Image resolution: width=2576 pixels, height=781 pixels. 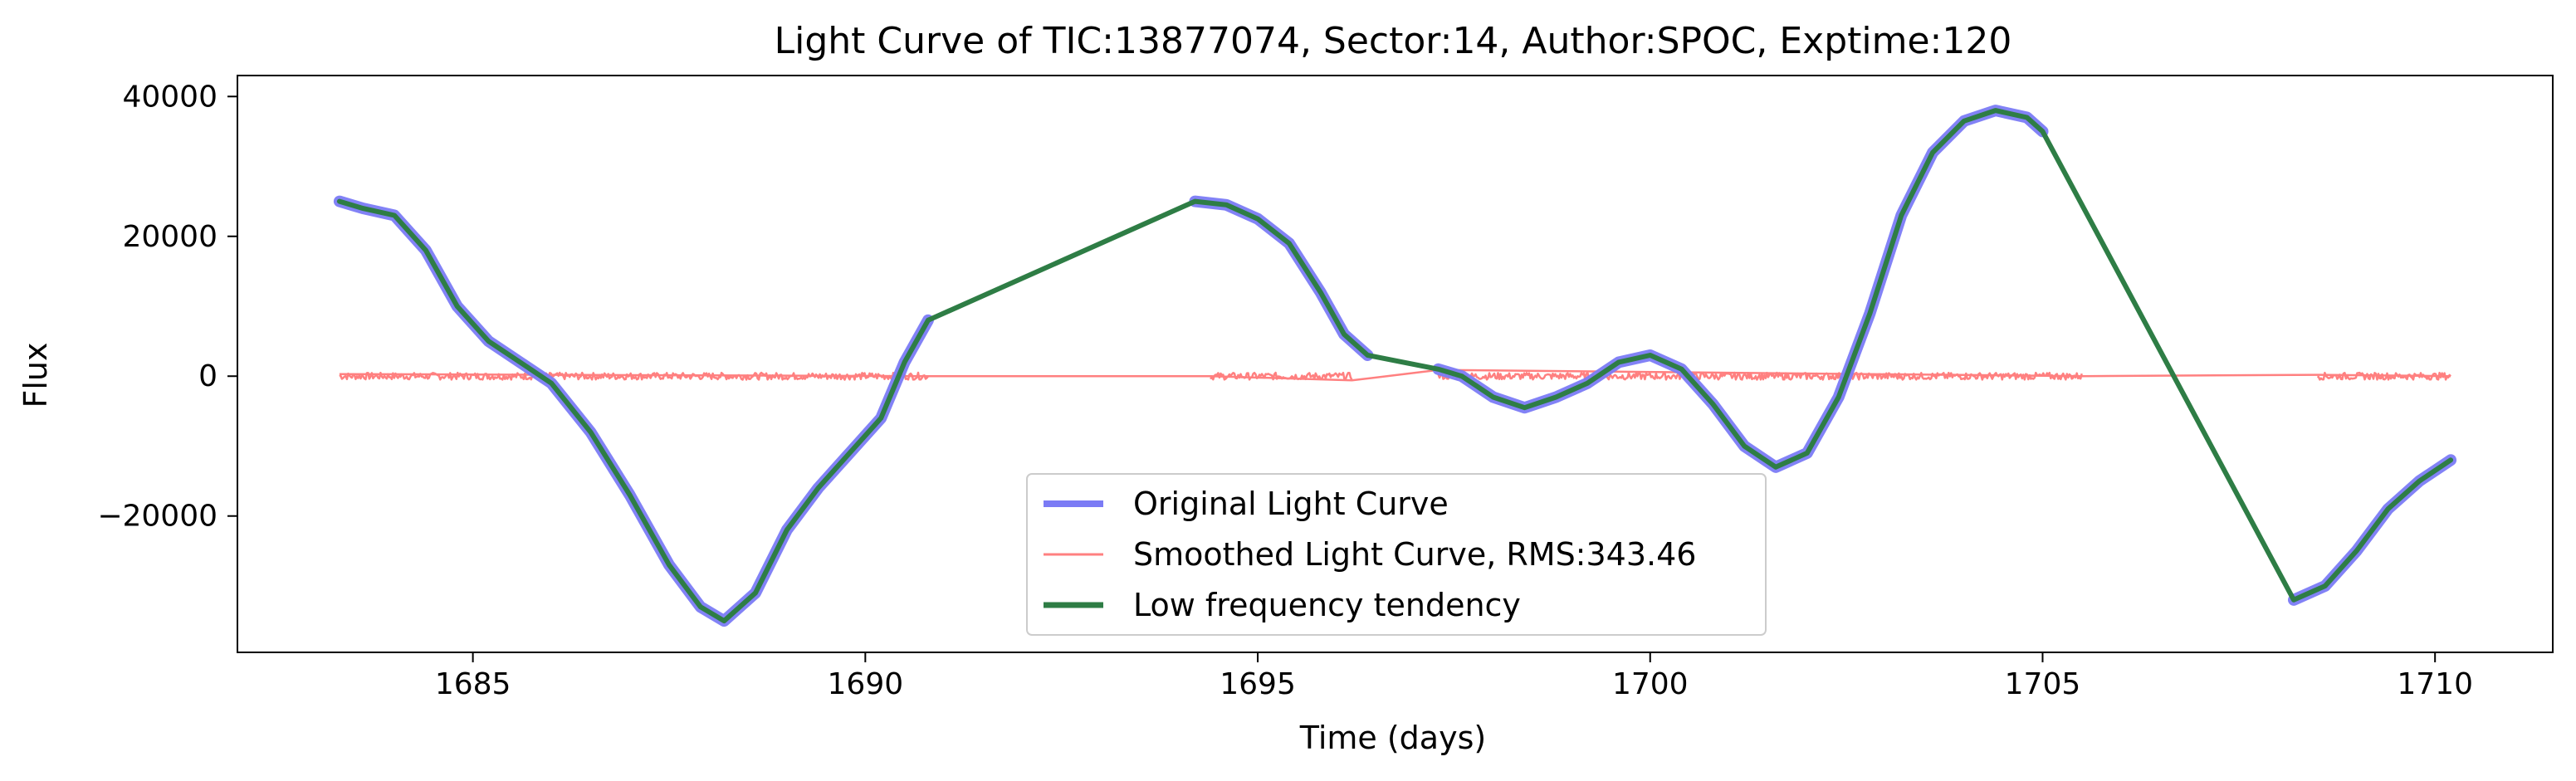 What do you see at coordinates (170, 237) in the screenshot?
I see `y-tick-label: 20000` at bounding box center [170, 237].